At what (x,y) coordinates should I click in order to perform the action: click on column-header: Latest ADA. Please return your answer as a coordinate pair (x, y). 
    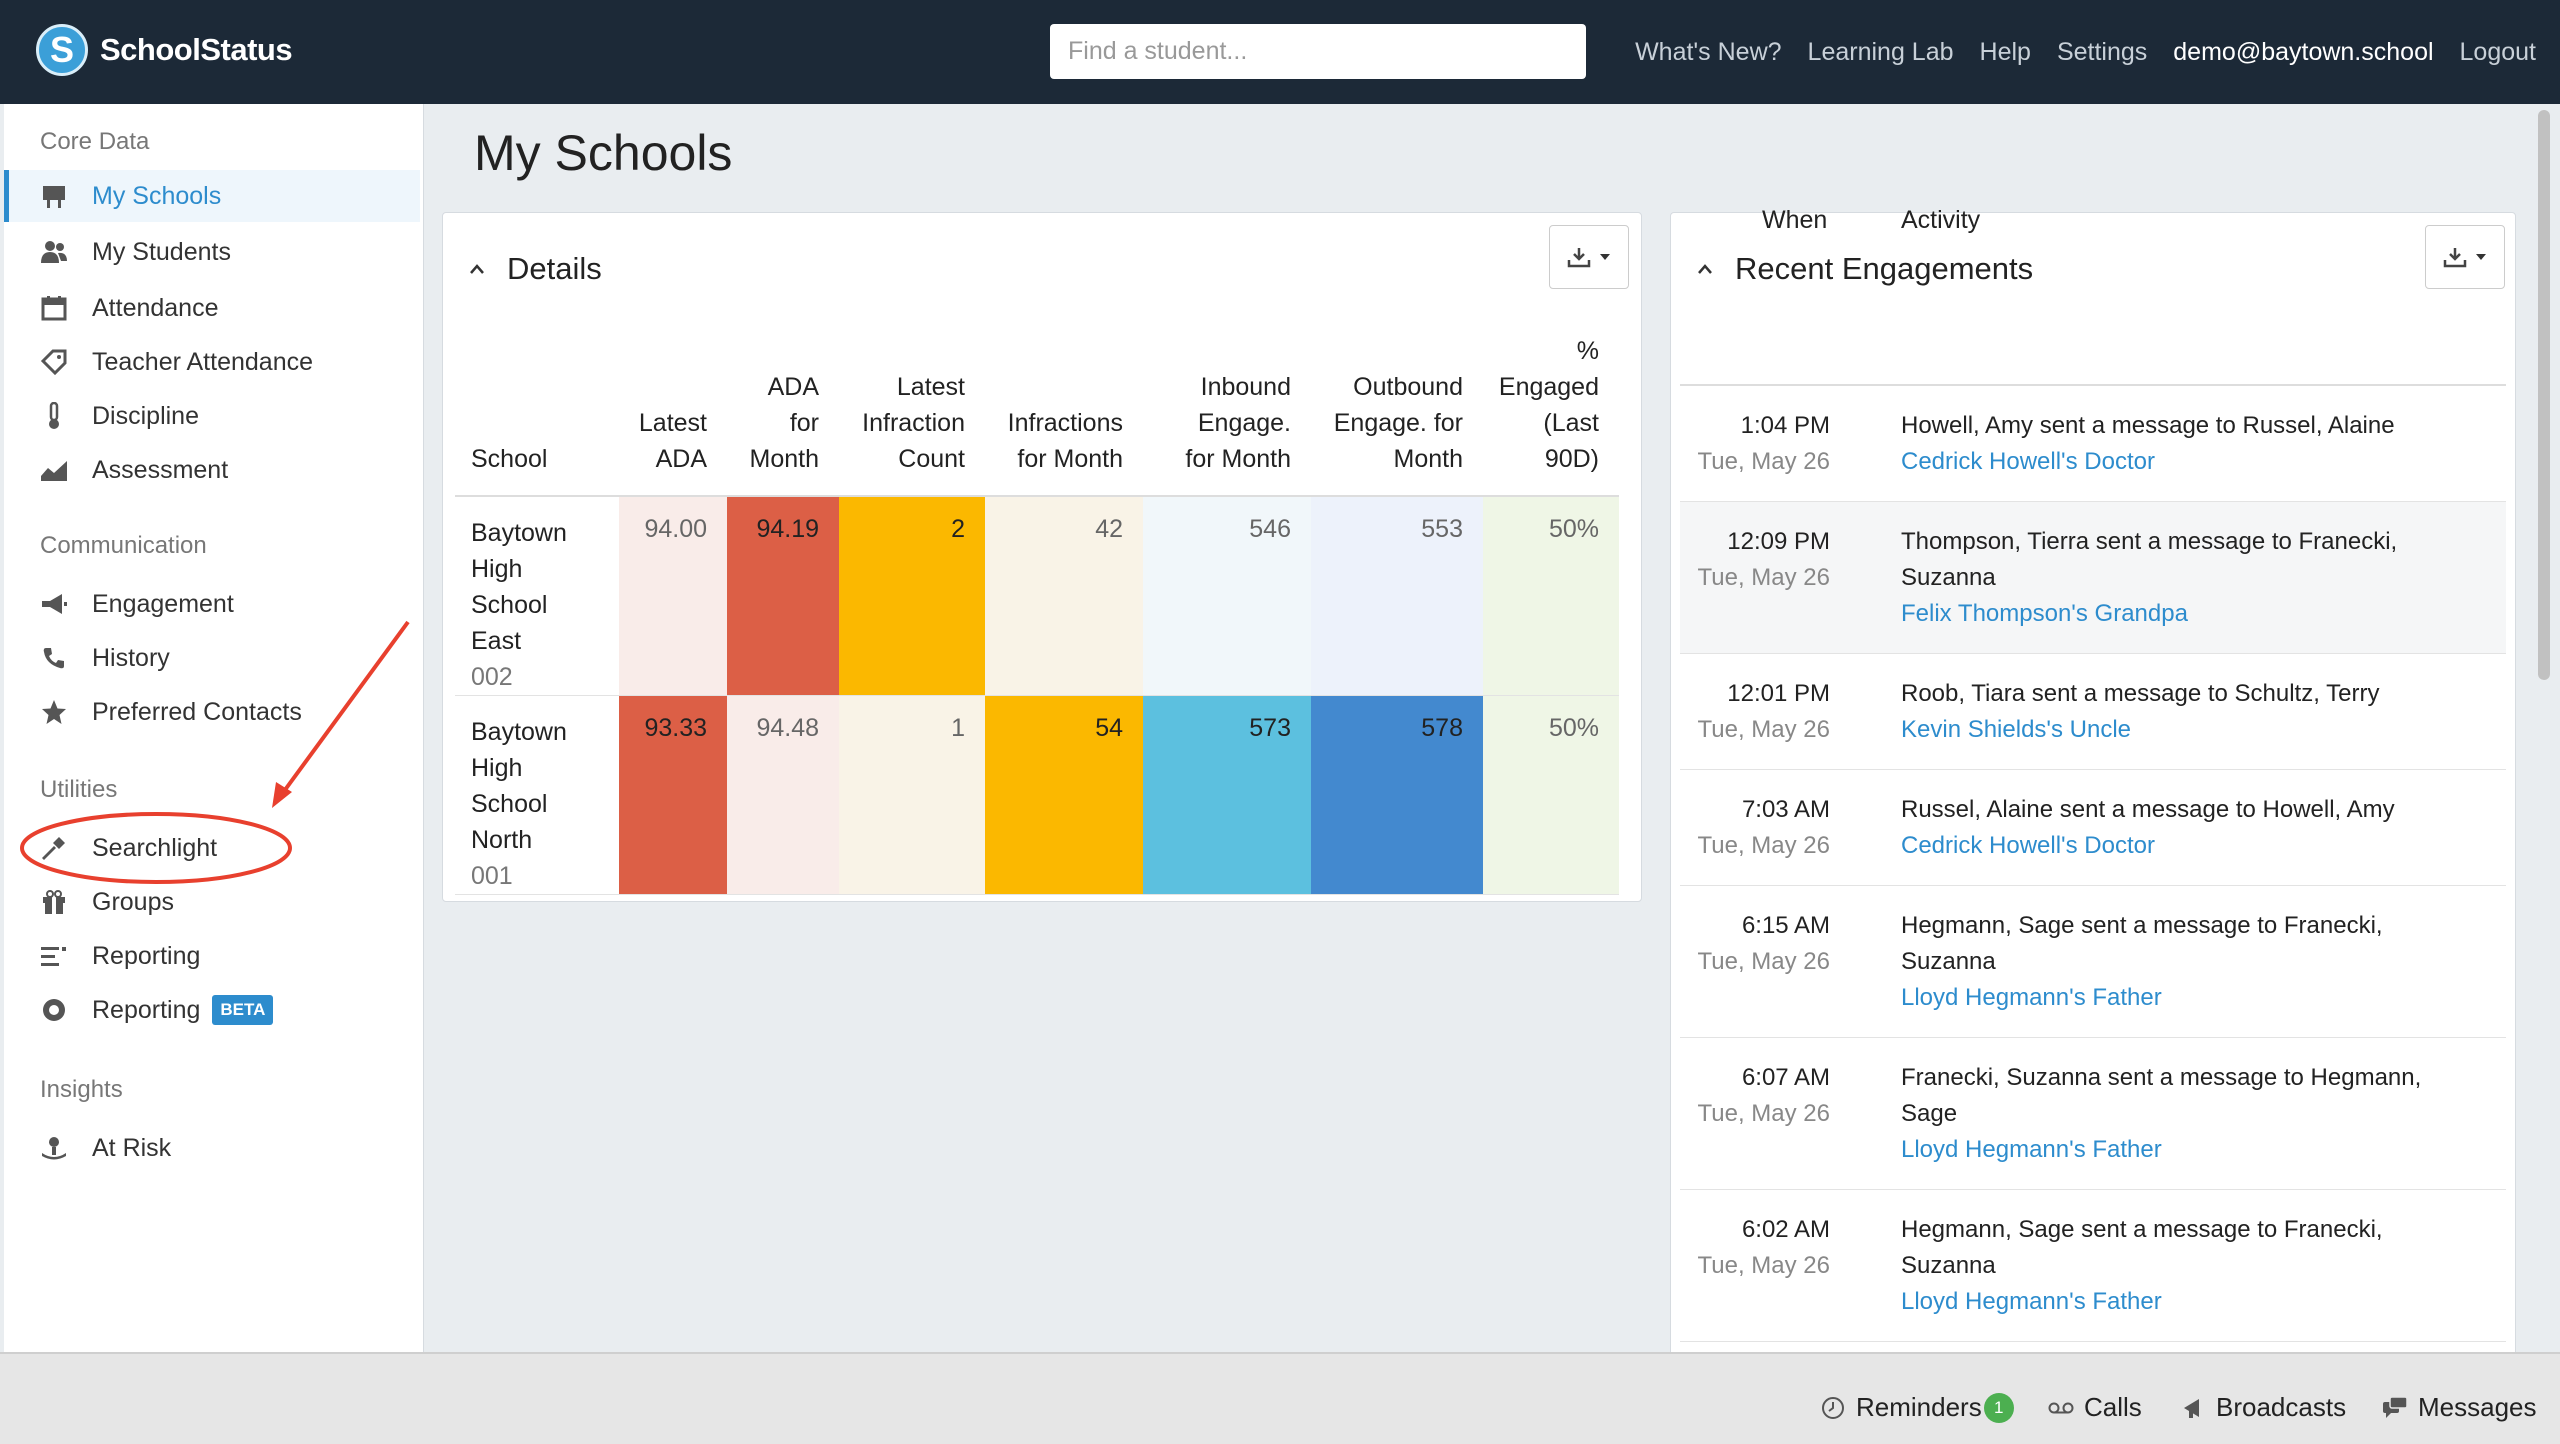
    Looking at the image, I should click on (673, 415).